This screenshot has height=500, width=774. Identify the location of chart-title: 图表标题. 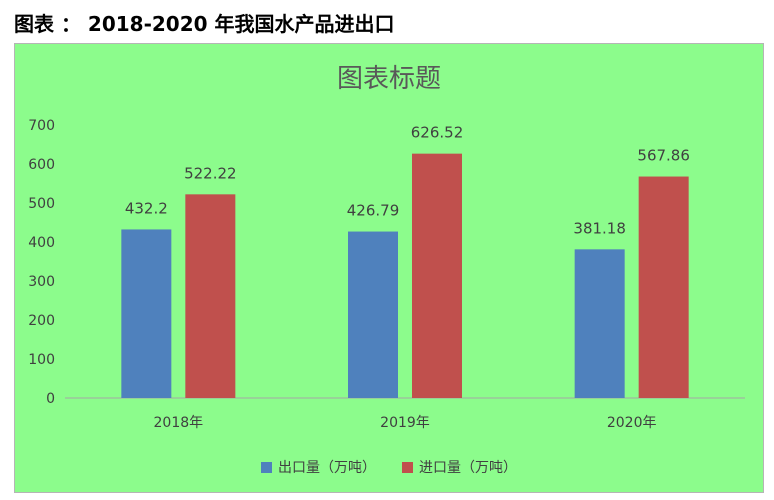
(388, 79).